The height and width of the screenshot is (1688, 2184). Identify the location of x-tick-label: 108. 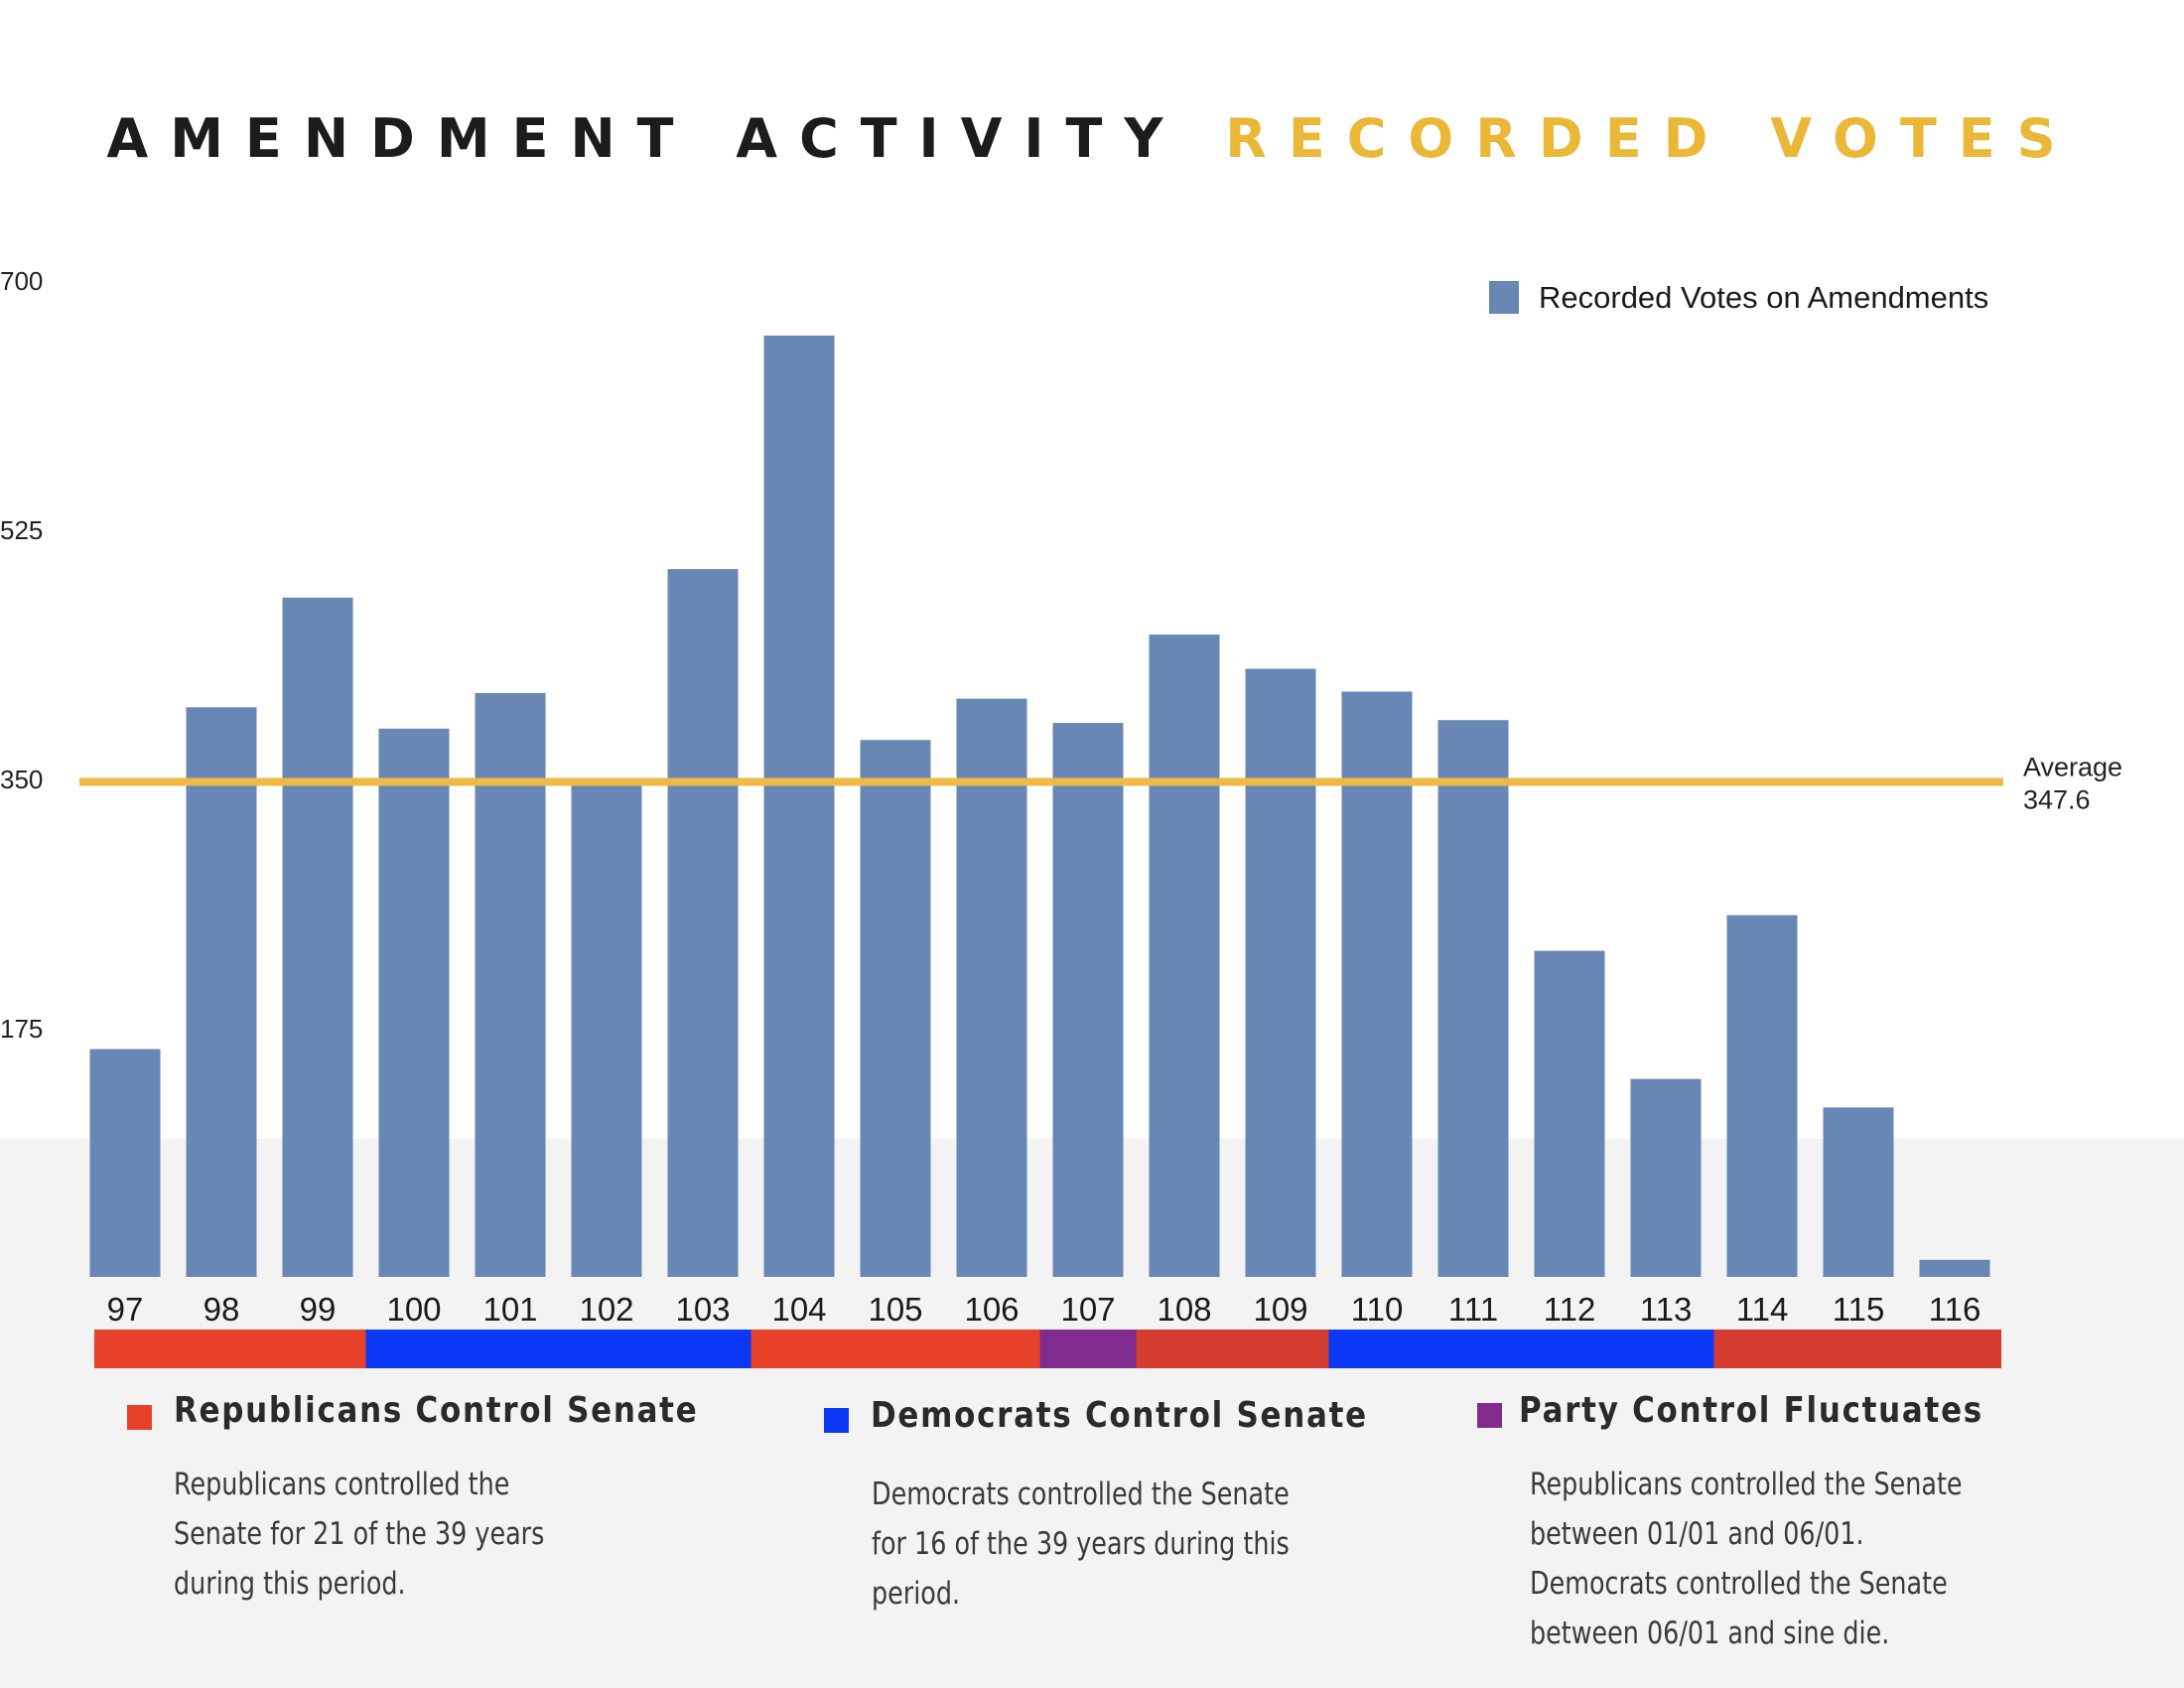
(1184, 1309).